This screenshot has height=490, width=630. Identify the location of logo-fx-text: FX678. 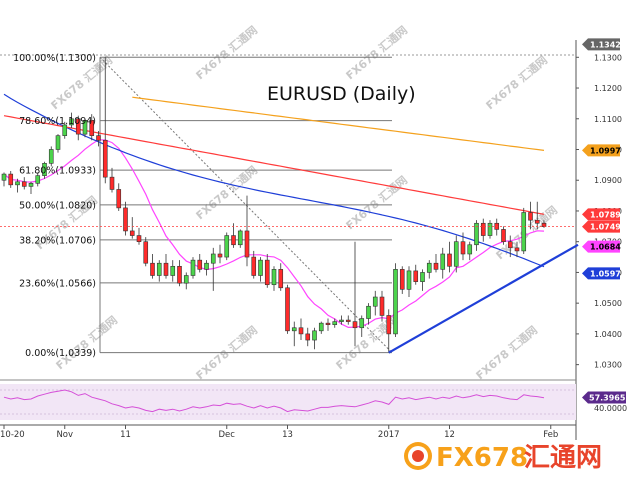
(482, 458).